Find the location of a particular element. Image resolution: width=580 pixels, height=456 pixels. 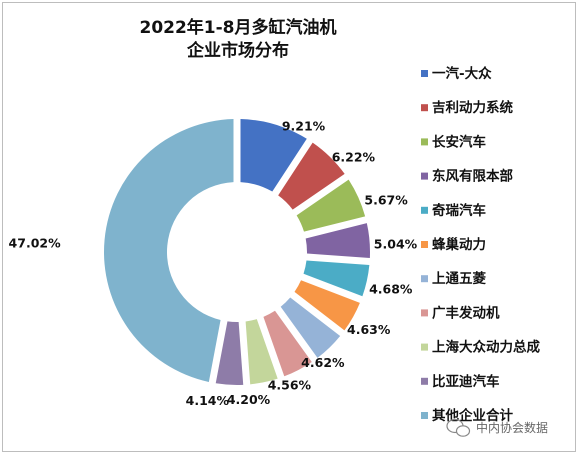

wechat-icon is located at coordinates (458, 427).